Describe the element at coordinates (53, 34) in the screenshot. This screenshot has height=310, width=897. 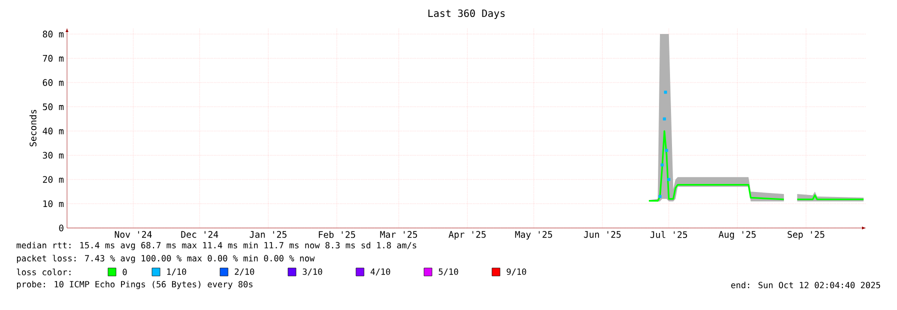
I see `y-tick-label: 80 m` at that location.